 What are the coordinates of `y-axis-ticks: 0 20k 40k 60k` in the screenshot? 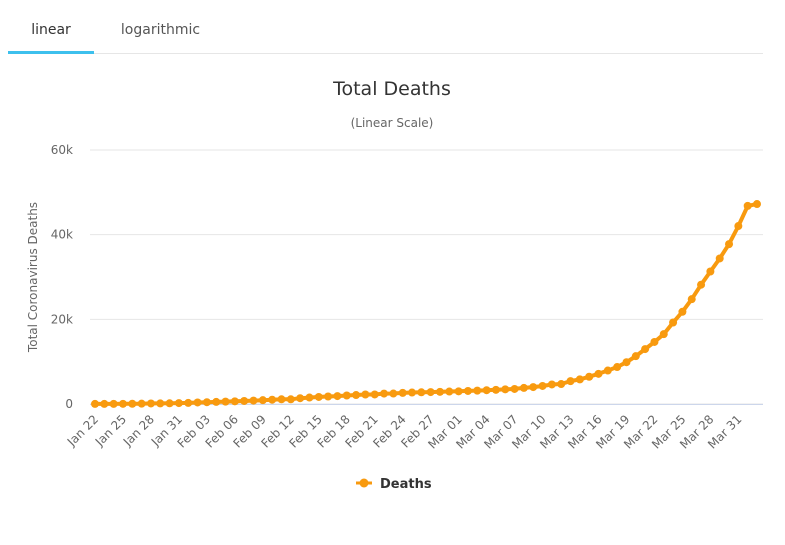 It's located at (62, 277).